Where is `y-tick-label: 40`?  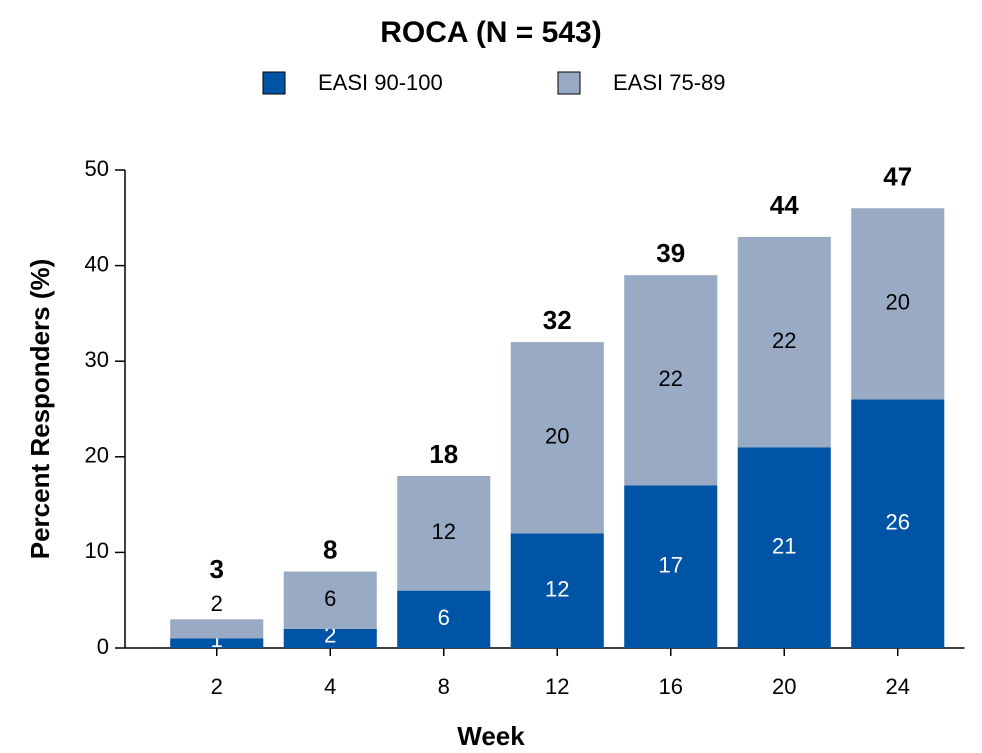
y-tick-label: 40 is located at coordinates (97, 263).